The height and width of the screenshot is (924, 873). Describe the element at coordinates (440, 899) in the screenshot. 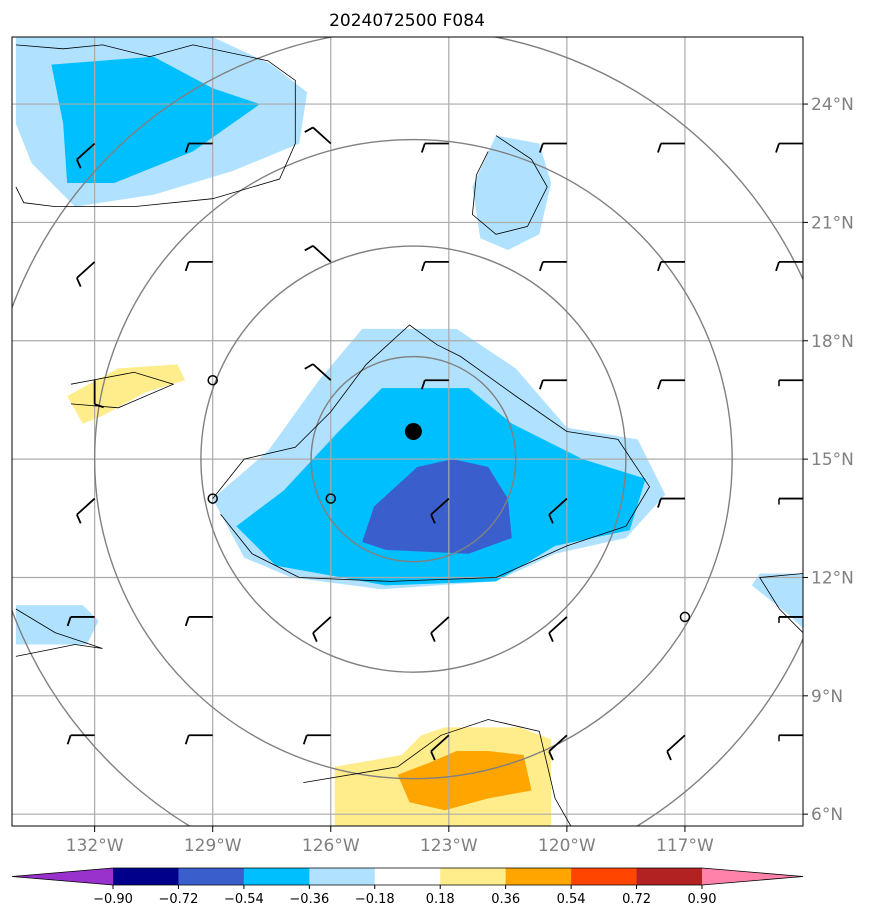

I see `colorbar-tick-label: 0.18` at that location.